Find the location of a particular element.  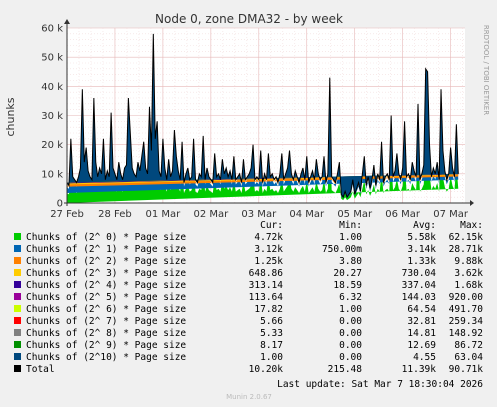

y-tick-label: 30 k is located at coordinates (52, 116).